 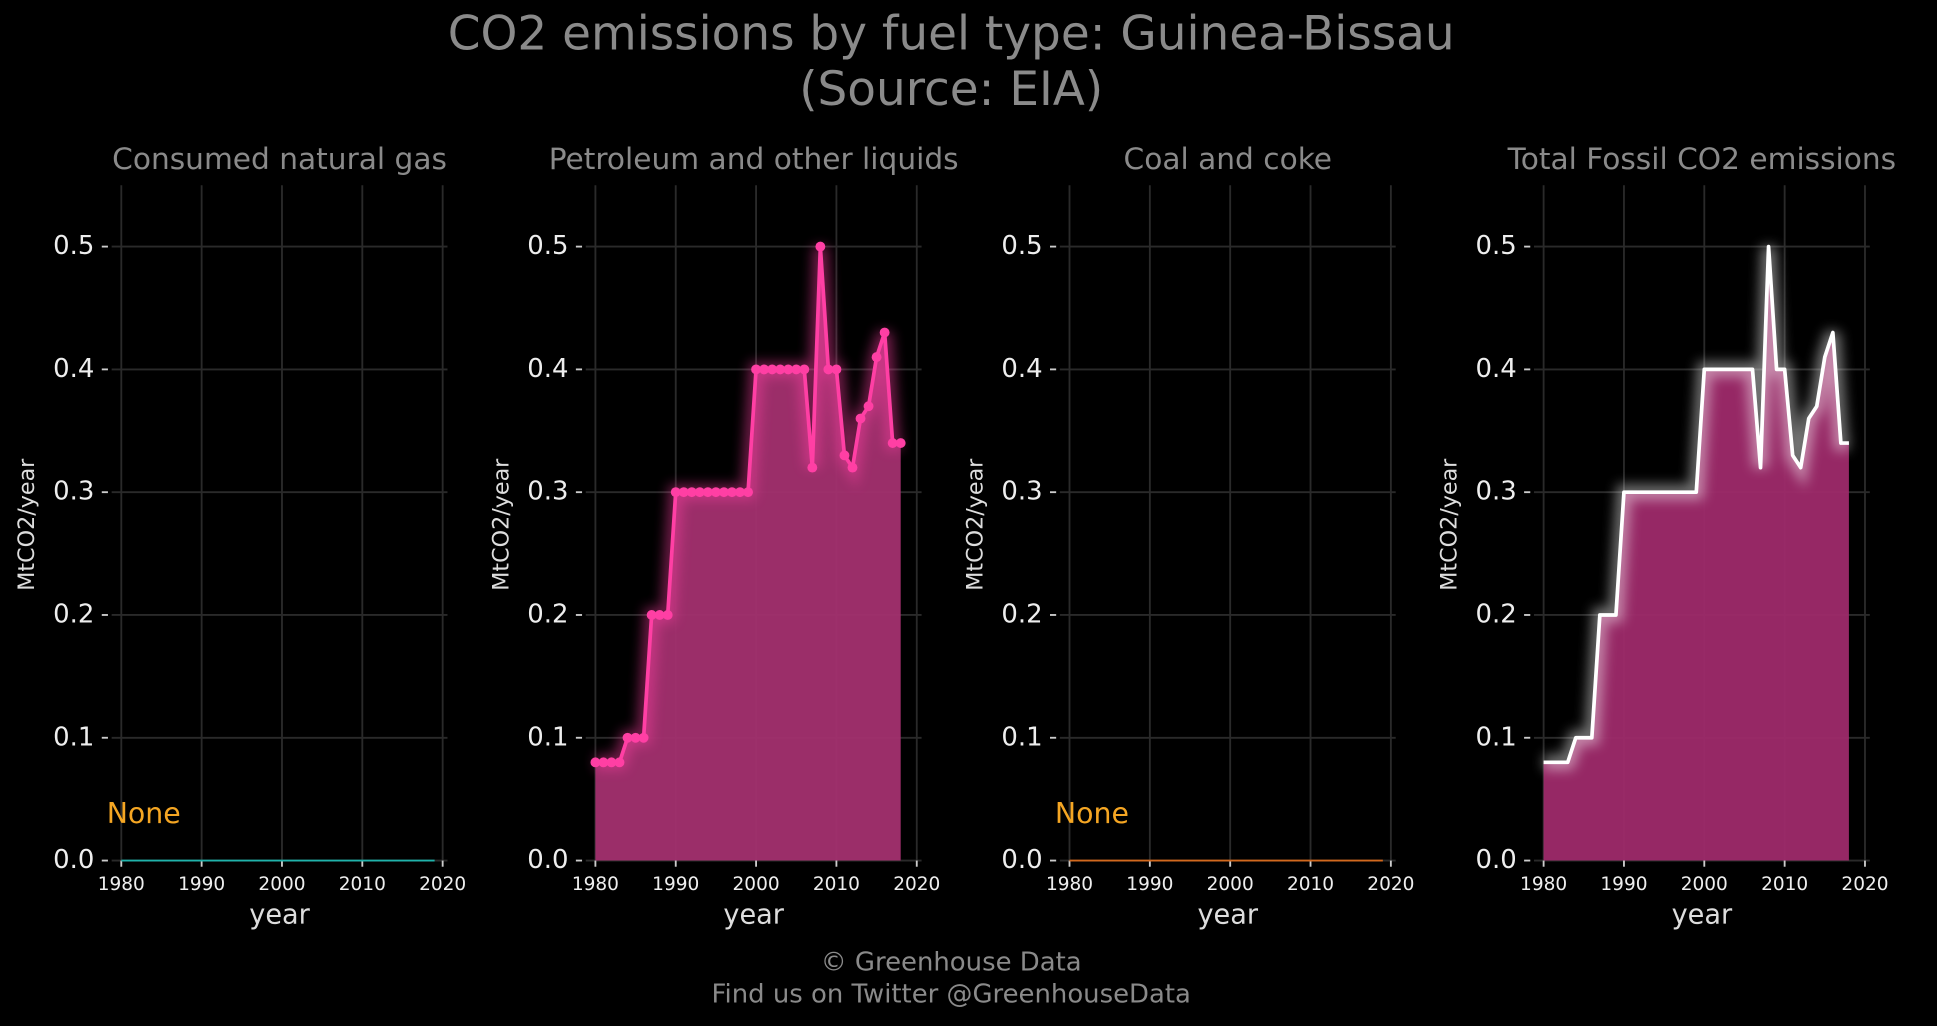 What do you see at coordinates (951, 963) in the screenshot?
I see `footer: © Greenhouse Data` at bounding box center [951, 963].